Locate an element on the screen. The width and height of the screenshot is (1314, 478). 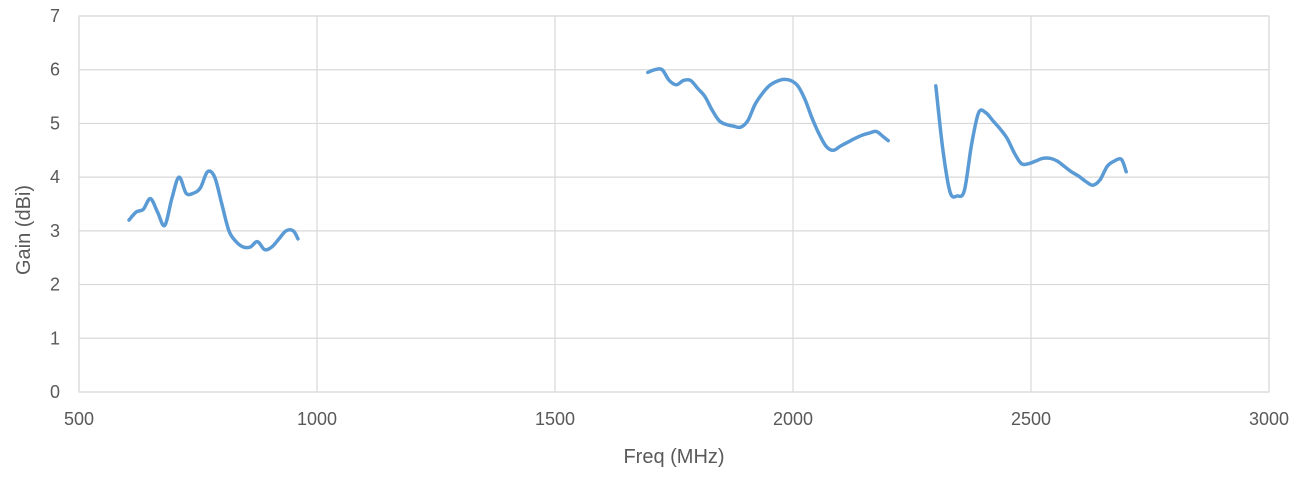
x-tick-label: 3000 is located at coordinates (1269, 419).